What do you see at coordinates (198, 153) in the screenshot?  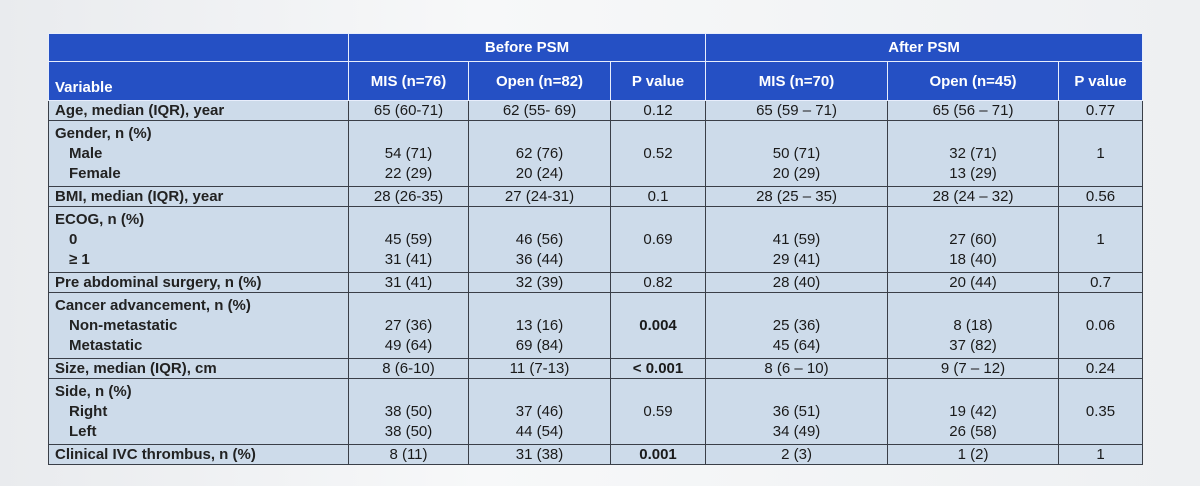 I see `row-label: Gender, n (%) Male Female` at bounding box center [198, 153].